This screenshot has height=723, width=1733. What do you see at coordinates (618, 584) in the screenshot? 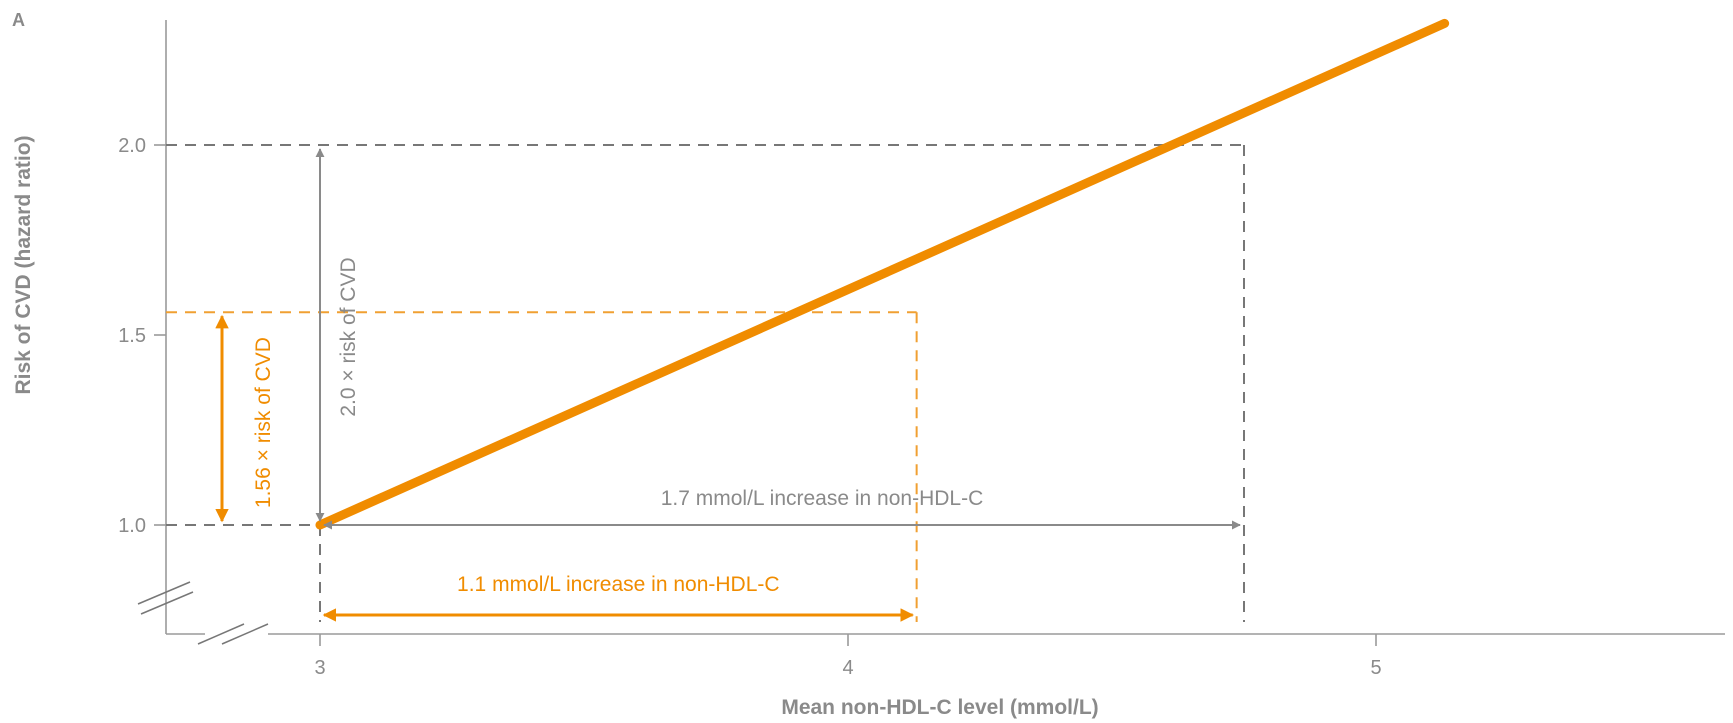
I see `annotation-1-1-increase: 1.1 mmol/L increase in non-HDL-C` at bounding box center [618, 584].